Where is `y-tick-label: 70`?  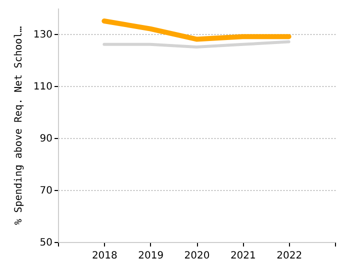
y-tick-label: 70 is located at coordinates (46, 191).